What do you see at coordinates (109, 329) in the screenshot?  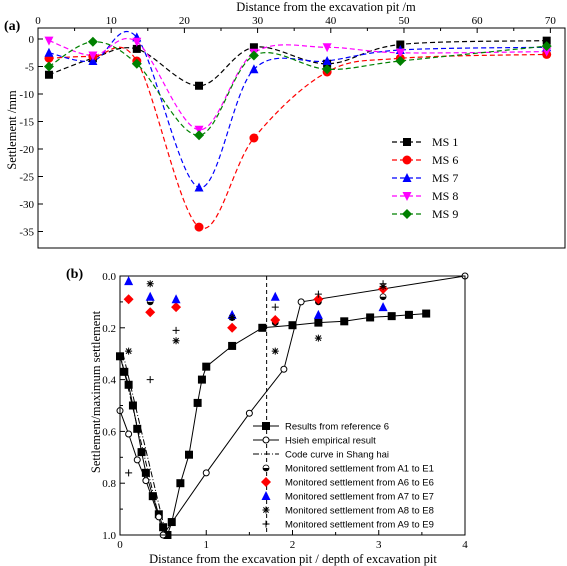 I see `b-y-tick-label: 0.2` at bounding box center [109, 329].